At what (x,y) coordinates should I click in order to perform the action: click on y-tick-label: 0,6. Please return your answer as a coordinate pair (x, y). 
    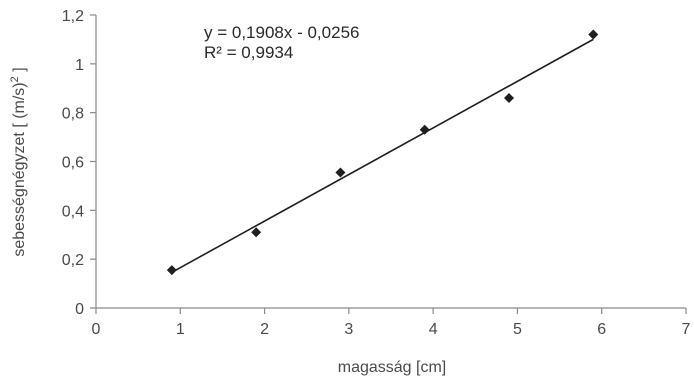
    Looking at the image, I should click on (73, 163).